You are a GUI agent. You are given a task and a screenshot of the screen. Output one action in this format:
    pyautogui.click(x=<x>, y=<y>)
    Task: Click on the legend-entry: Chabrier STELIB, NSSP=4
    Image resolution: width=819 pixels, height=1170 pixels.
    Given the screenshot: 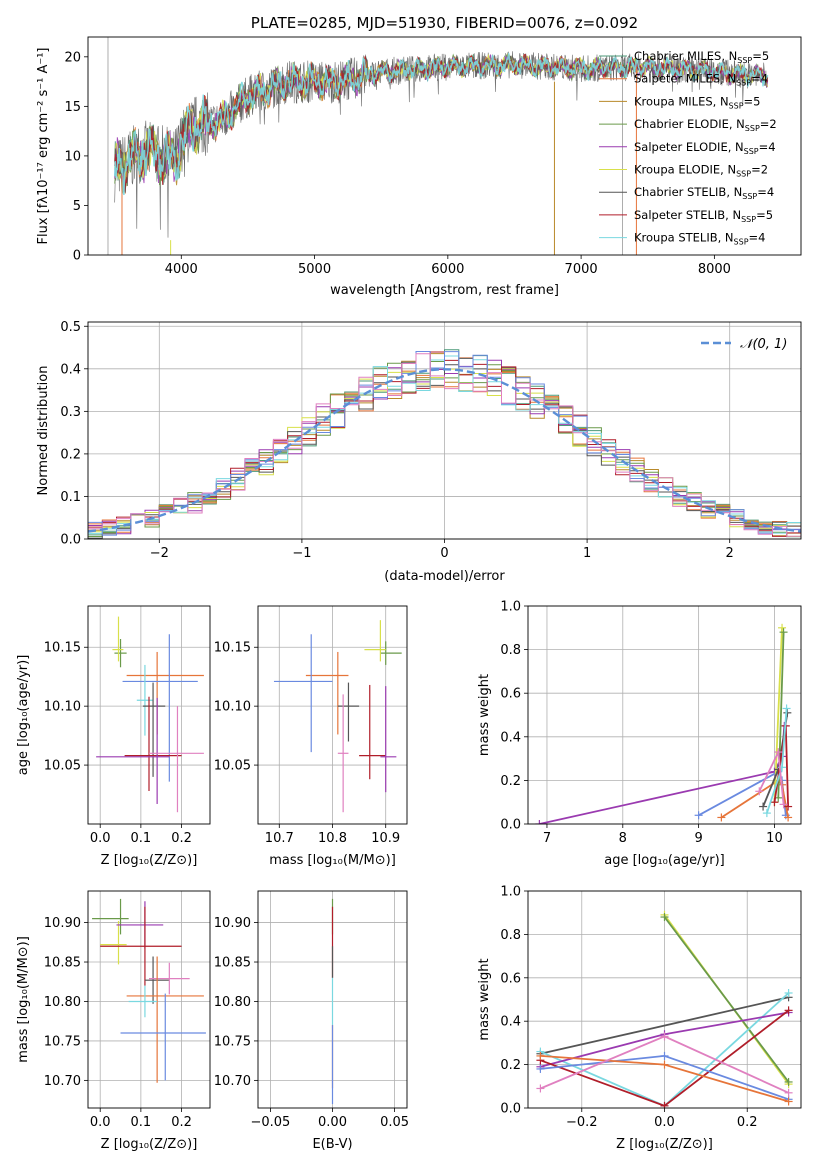 What is the action you would take?
    pyautogui.click(x=704, y=193)
    